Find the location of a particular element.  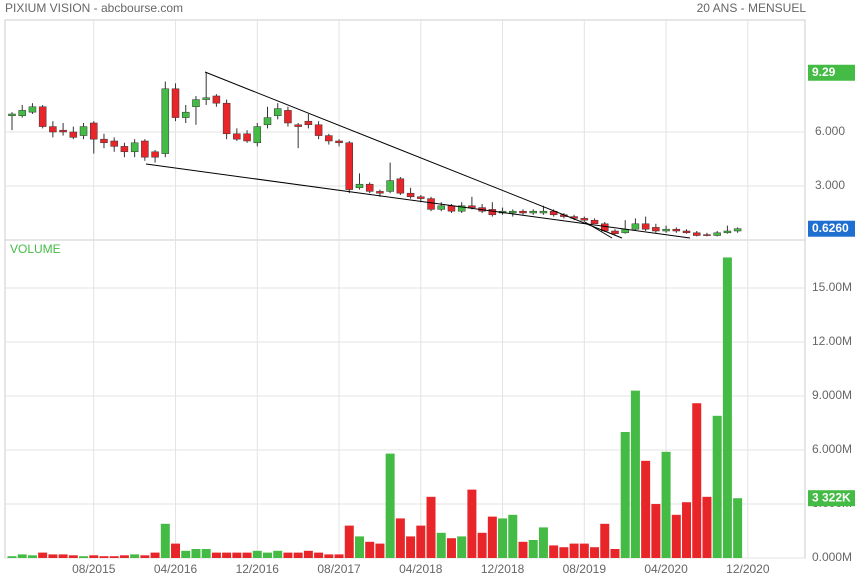

x-tick-label: 08/2019 is located at coordinates (585, 569).